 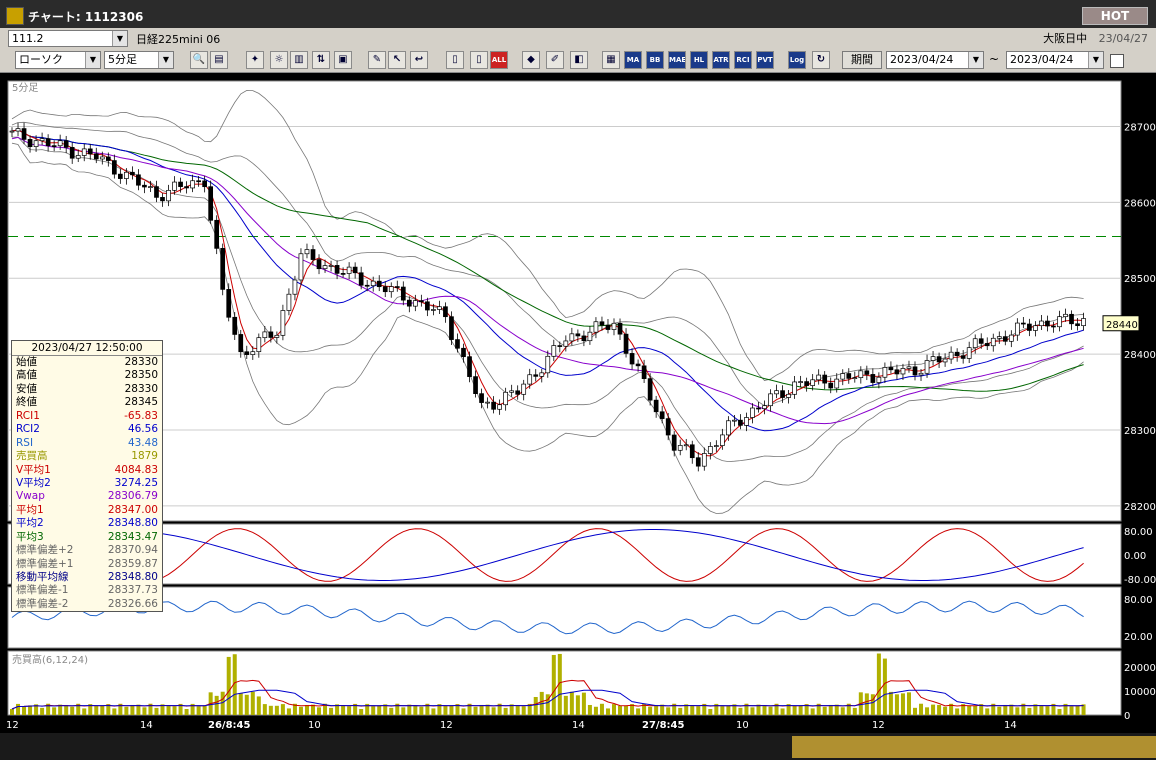 What do you see at coordinates (1042, 59) in the screenshot?
I see `date-to-value: 2023/04/24` at bounding box center [1042, 59].